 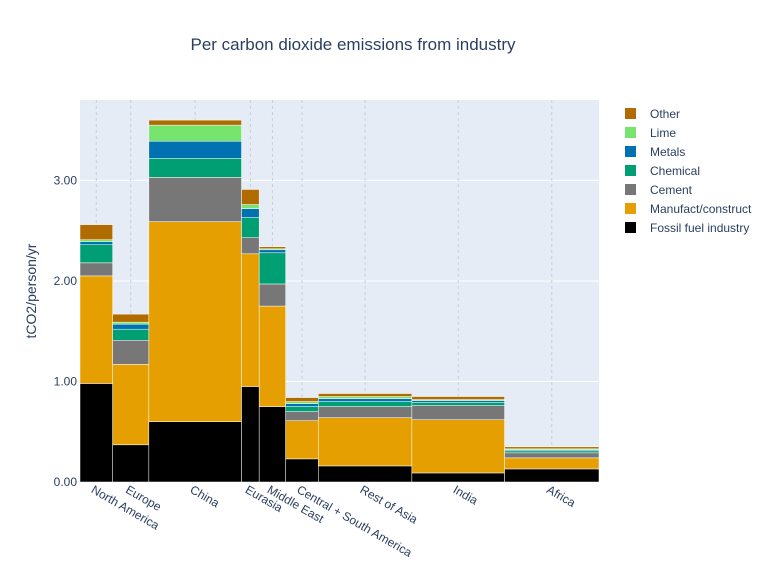 I want to click on x-tick-label: India, so click(x=466, y=494).